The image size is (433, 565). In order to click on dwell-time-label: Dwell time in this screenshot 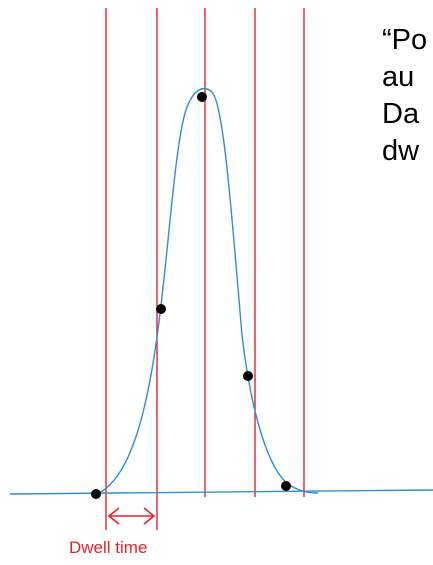, I will do `click(108, 547)`.